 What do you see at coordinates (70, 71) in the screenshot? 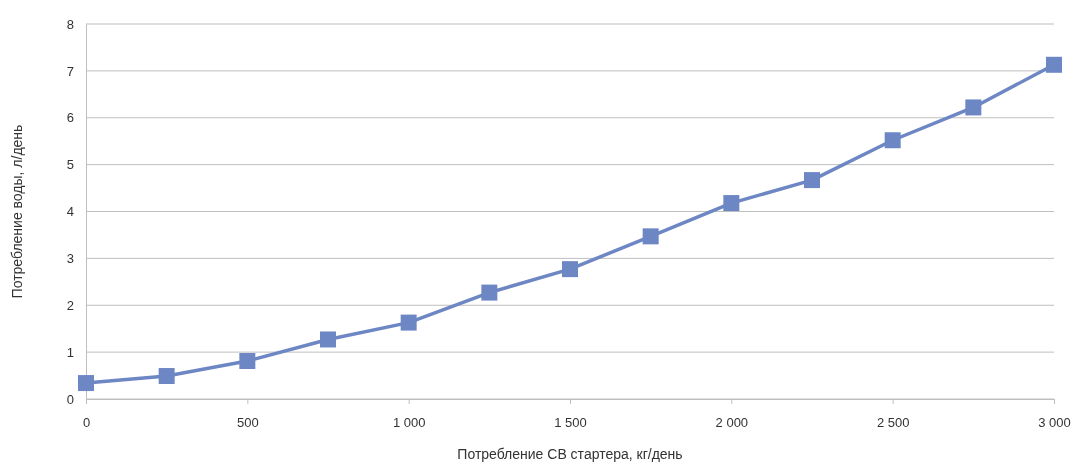
I see `y-tick-label: 7` at bounding box center [70, 71].